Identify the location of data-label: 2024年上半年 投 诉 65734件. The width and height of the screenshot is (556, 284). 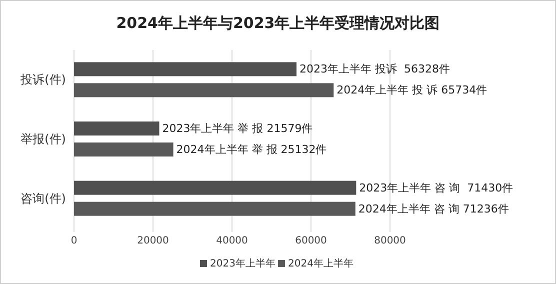
(412, 90).